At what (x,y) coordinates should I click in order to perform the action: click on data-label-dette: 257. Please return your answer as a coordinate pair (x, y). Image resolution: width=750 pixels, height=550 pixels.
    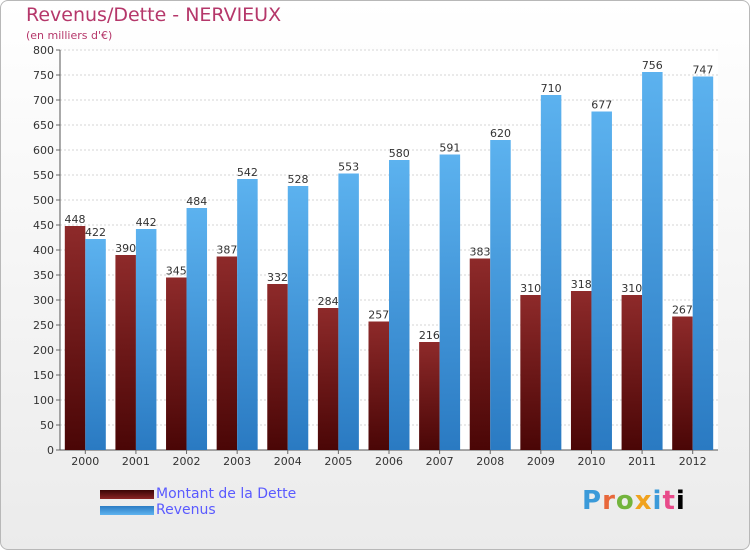
    Looking at the image, I should click on (378, 315).